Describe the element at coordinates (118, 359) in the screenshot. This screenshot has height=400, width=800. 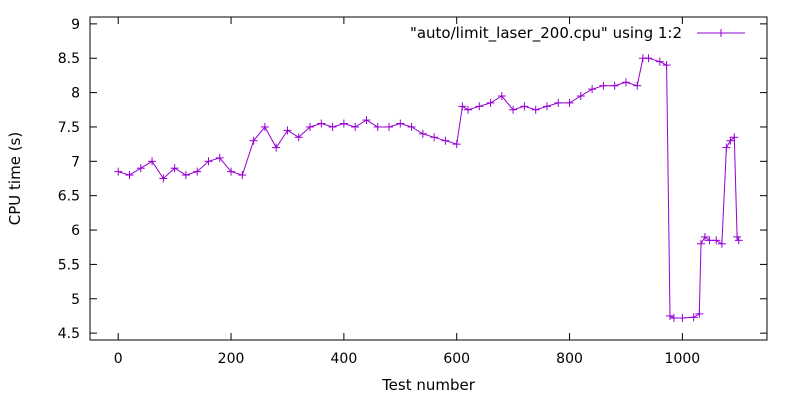
I see `x-tick-label: 0` at that location.